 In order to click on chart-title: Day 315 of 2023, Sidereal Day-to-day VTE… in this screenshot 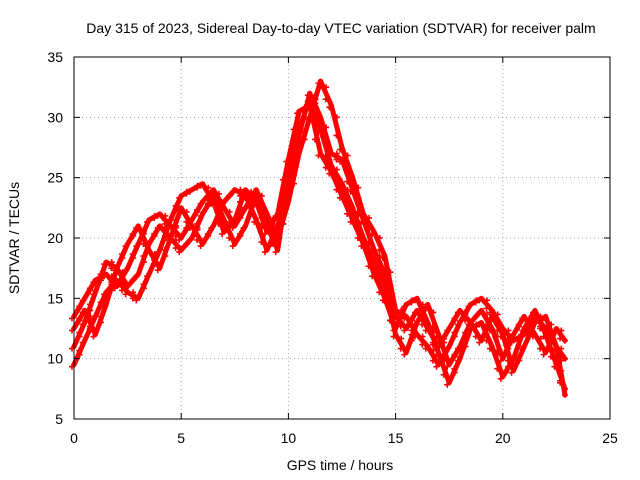, I will do `click(340, 28)`.